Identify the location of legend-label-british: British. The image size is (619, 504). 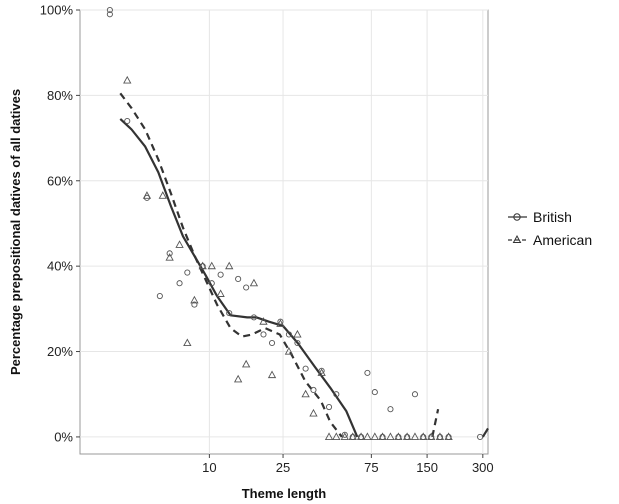
(552, 217).